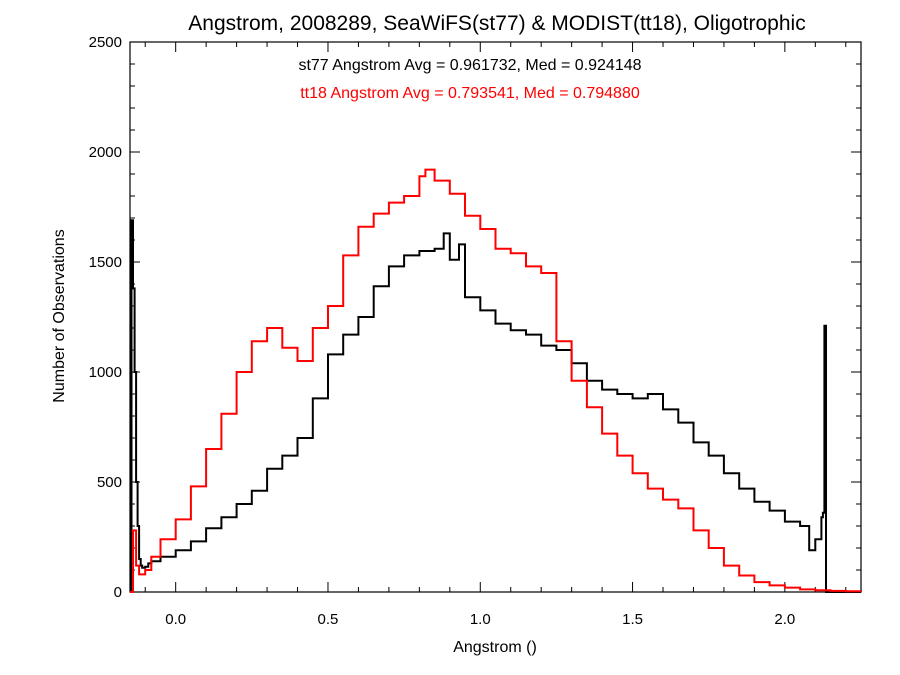  What do you see at coordinates (105, 262) in the screenshot?
I see `y-tick-label: 1500` at bounding box center [105, 262].